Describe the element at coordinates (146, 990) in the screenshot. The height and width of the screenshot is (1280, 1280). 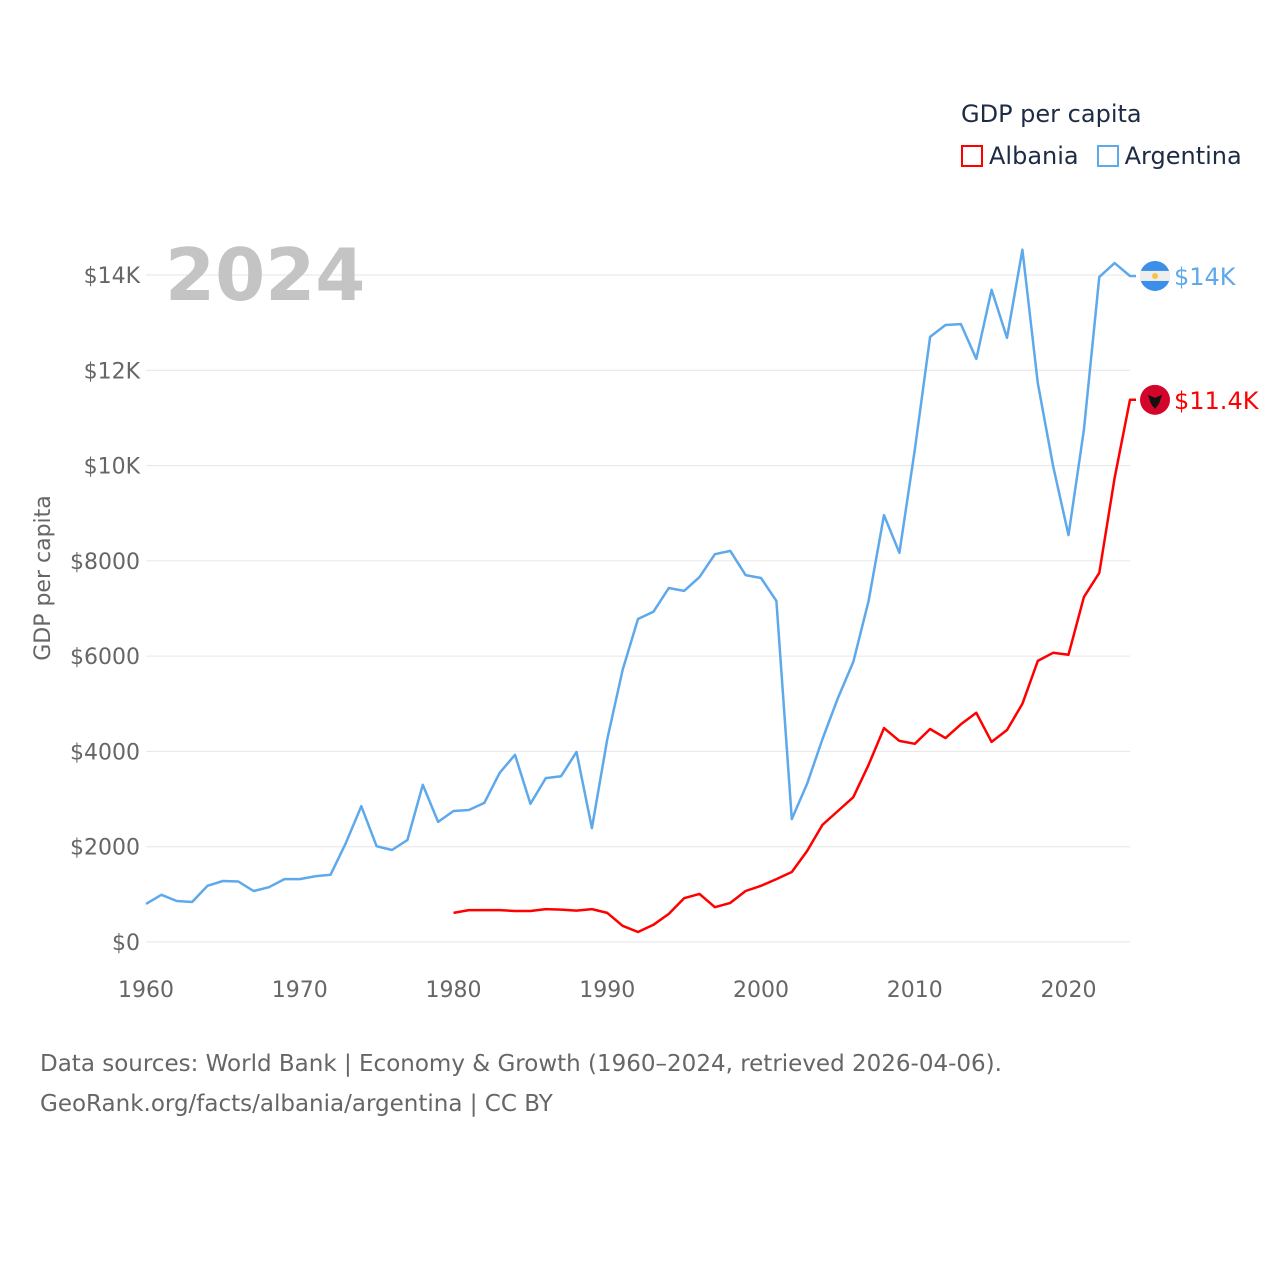
I see `x-tick-label: 1960` at that location.